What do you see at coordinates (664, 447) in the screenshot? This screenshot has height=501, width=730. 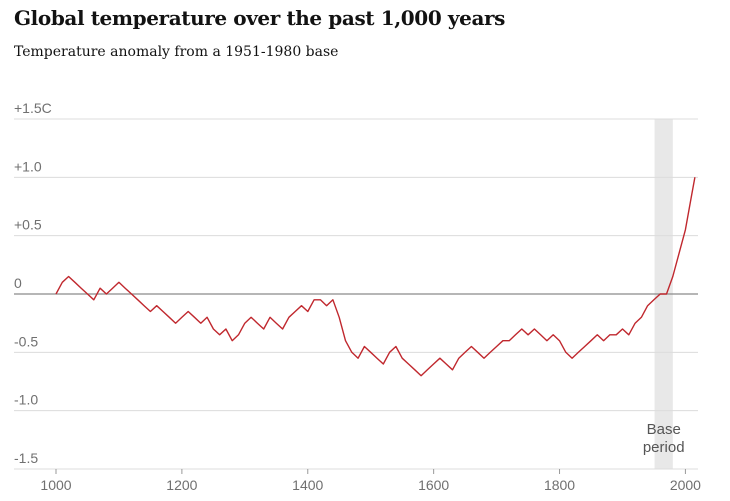 I see `base-period-label-line2: period` at bounding box center [664, 447].